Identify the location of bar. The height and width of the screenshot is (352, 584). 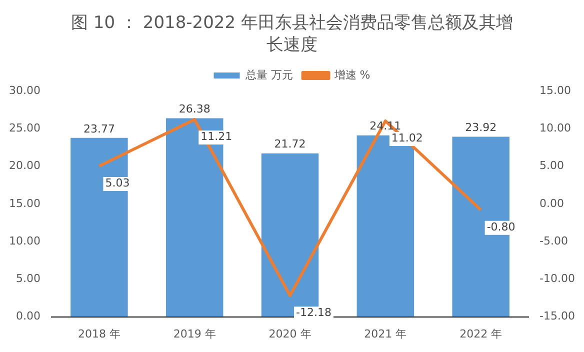
(99, 227).